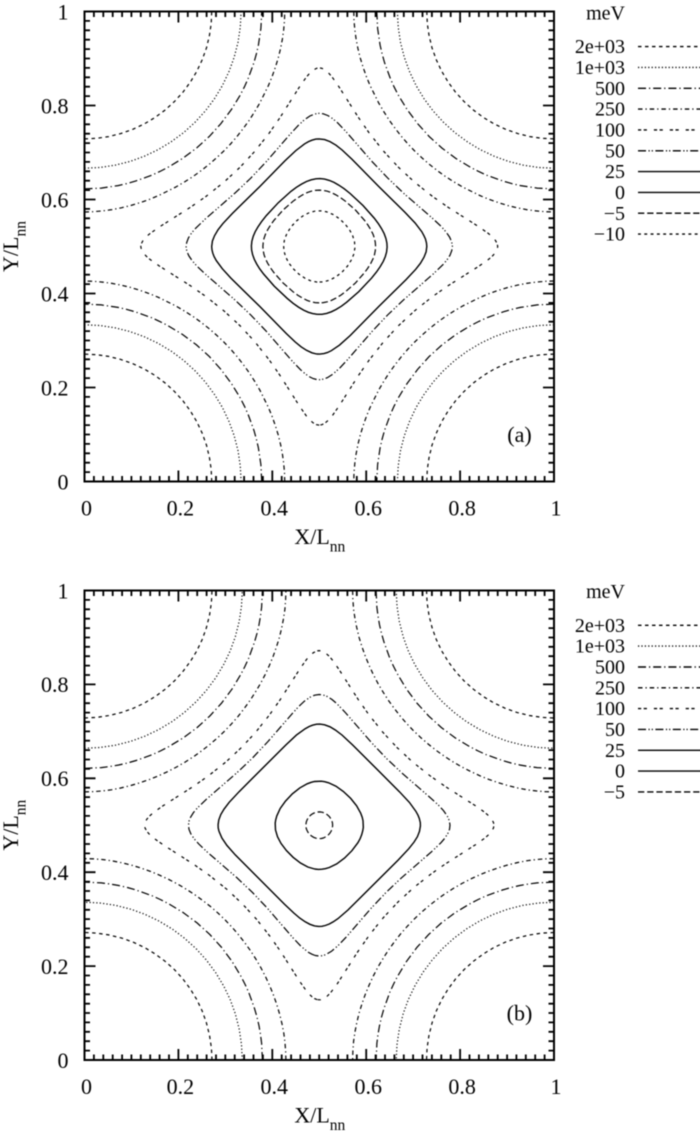  What do you see at coordinates (519, 434) in the screenshot?
I see `svg-text: (a)` at bounding box center [519, 434].